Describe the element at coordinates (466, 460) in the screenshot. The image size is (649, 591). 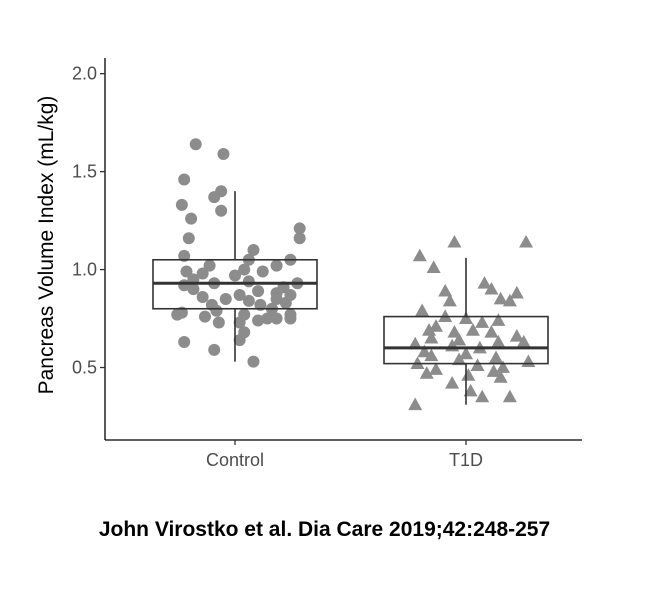
I see `x-tick-label-t1d: T1D` at that location.